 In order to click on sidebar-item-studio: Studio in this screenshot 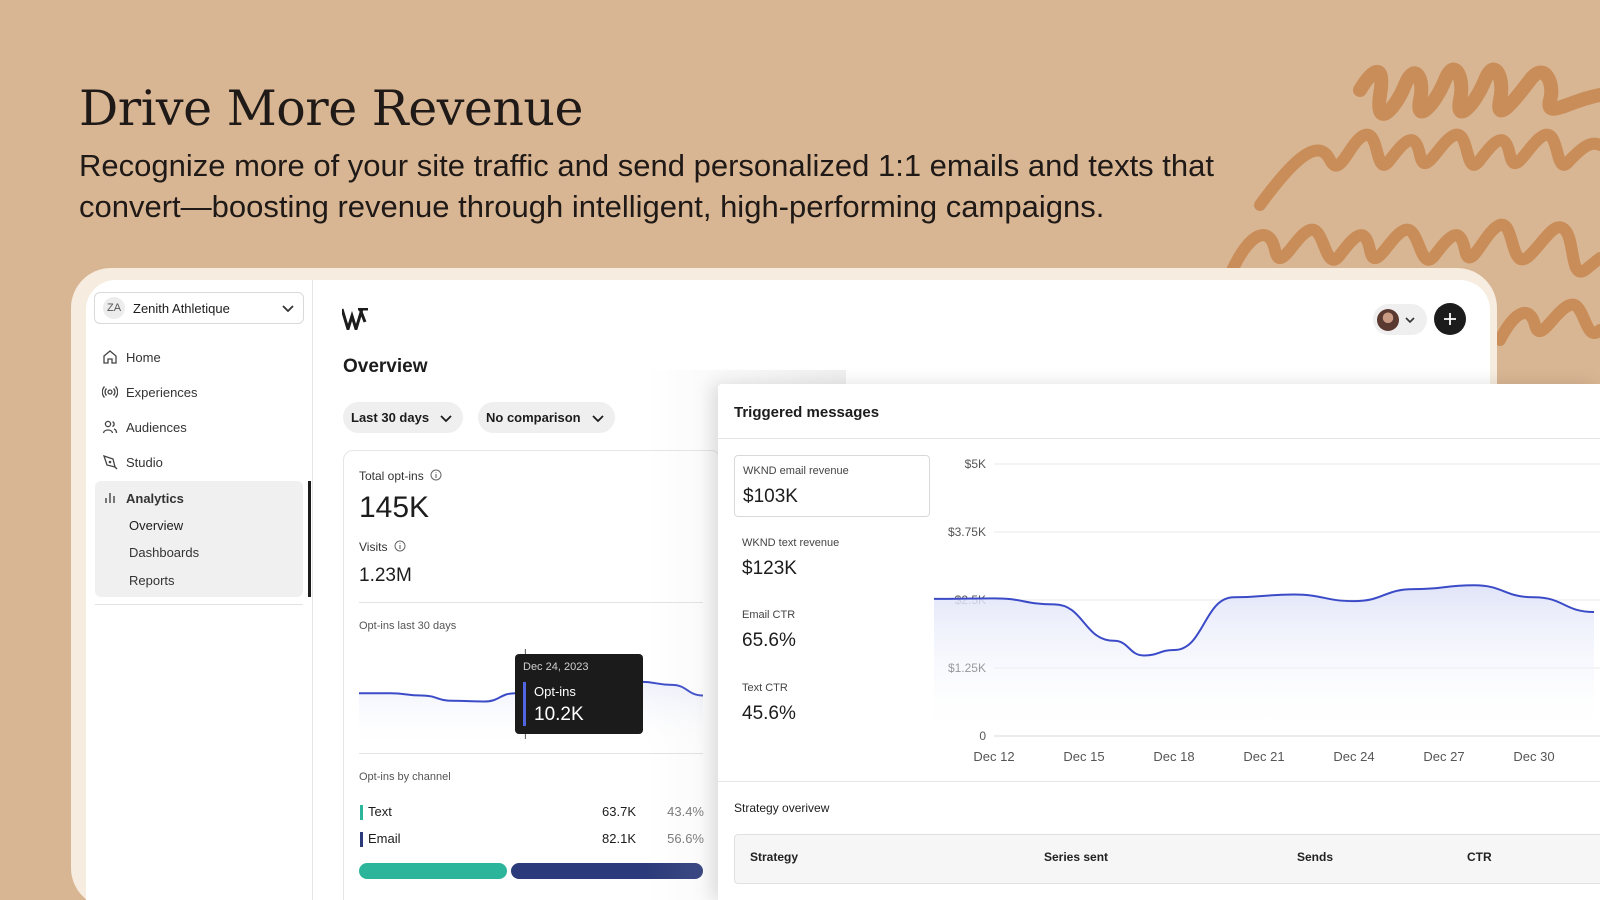, I will do `click(132, 462)`.